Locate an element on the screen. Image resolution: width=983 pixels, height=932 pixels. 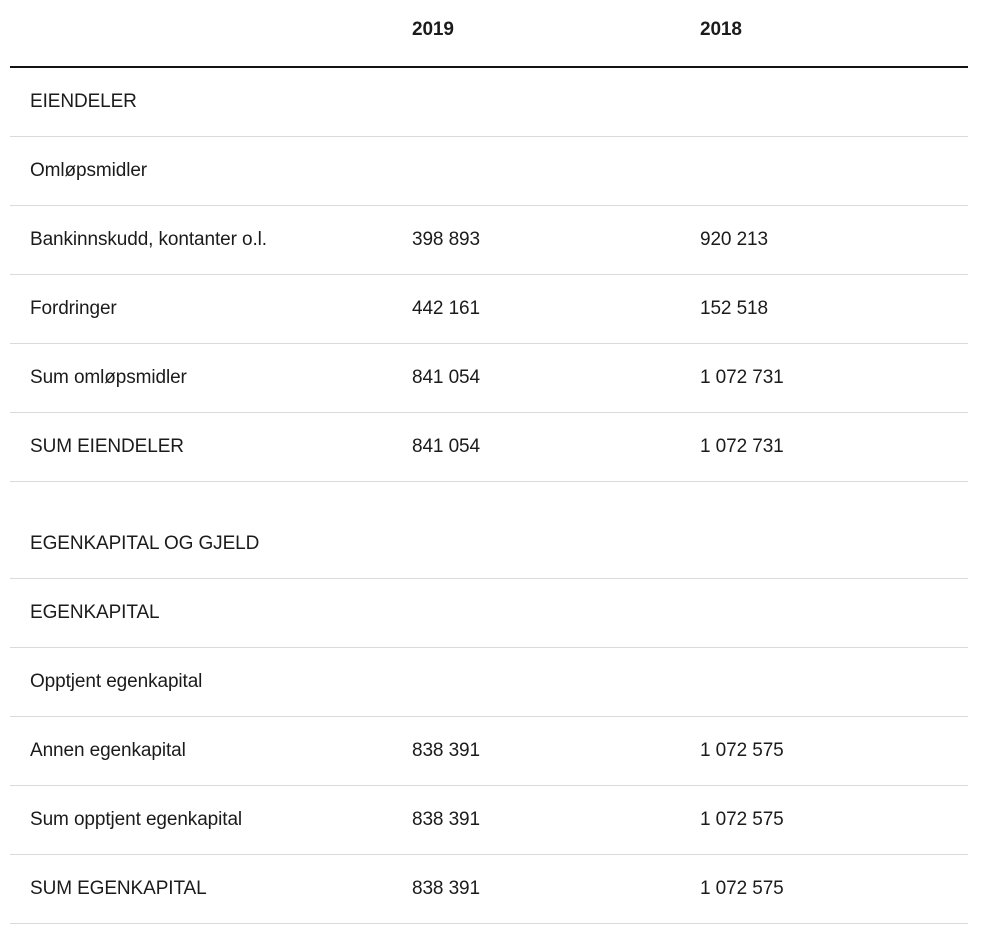
table-row-sum-eiendeler: SUM EIENDELER 841 054 1 072 731 is located at coordinates (489, 447).